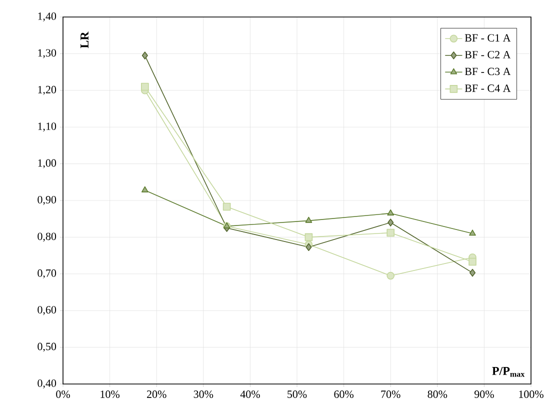  I want to click on y-tick-label: 0,40, so click(47, 383).